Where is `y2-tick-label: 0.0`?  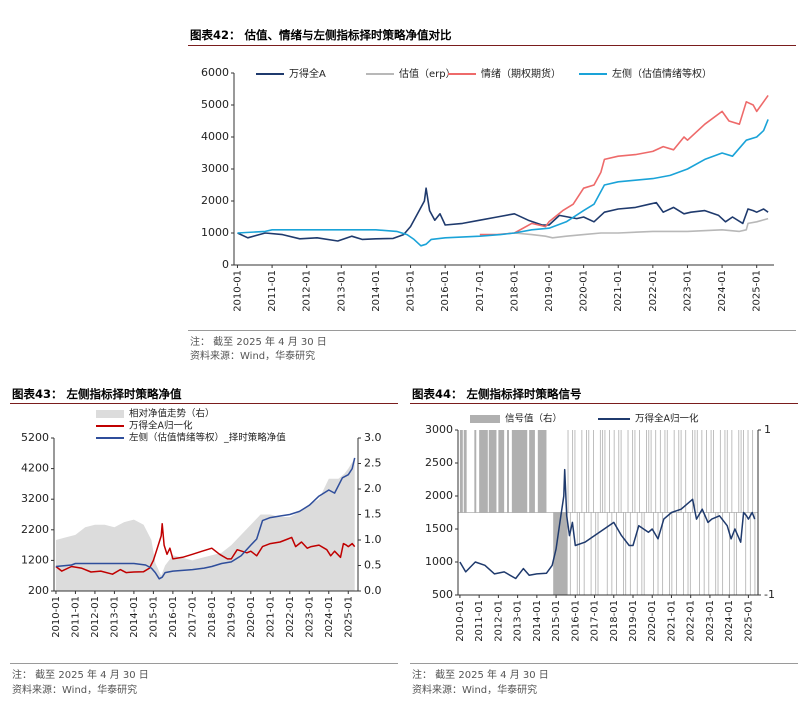
y2-tick-label: 0.0 is located at coordinates (373, 590).